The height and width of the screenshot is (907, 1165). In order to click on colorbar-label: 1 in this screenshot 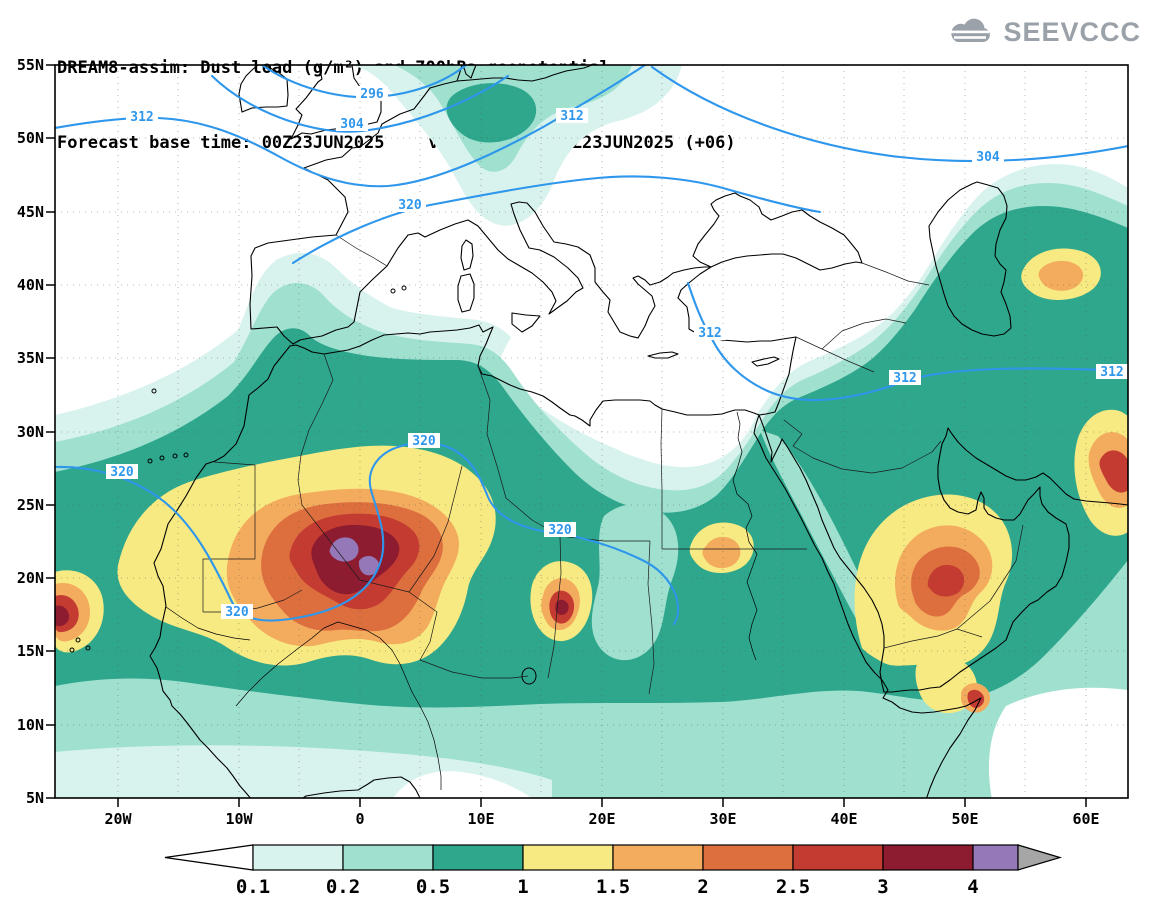, I will do `click(522, 887)`.